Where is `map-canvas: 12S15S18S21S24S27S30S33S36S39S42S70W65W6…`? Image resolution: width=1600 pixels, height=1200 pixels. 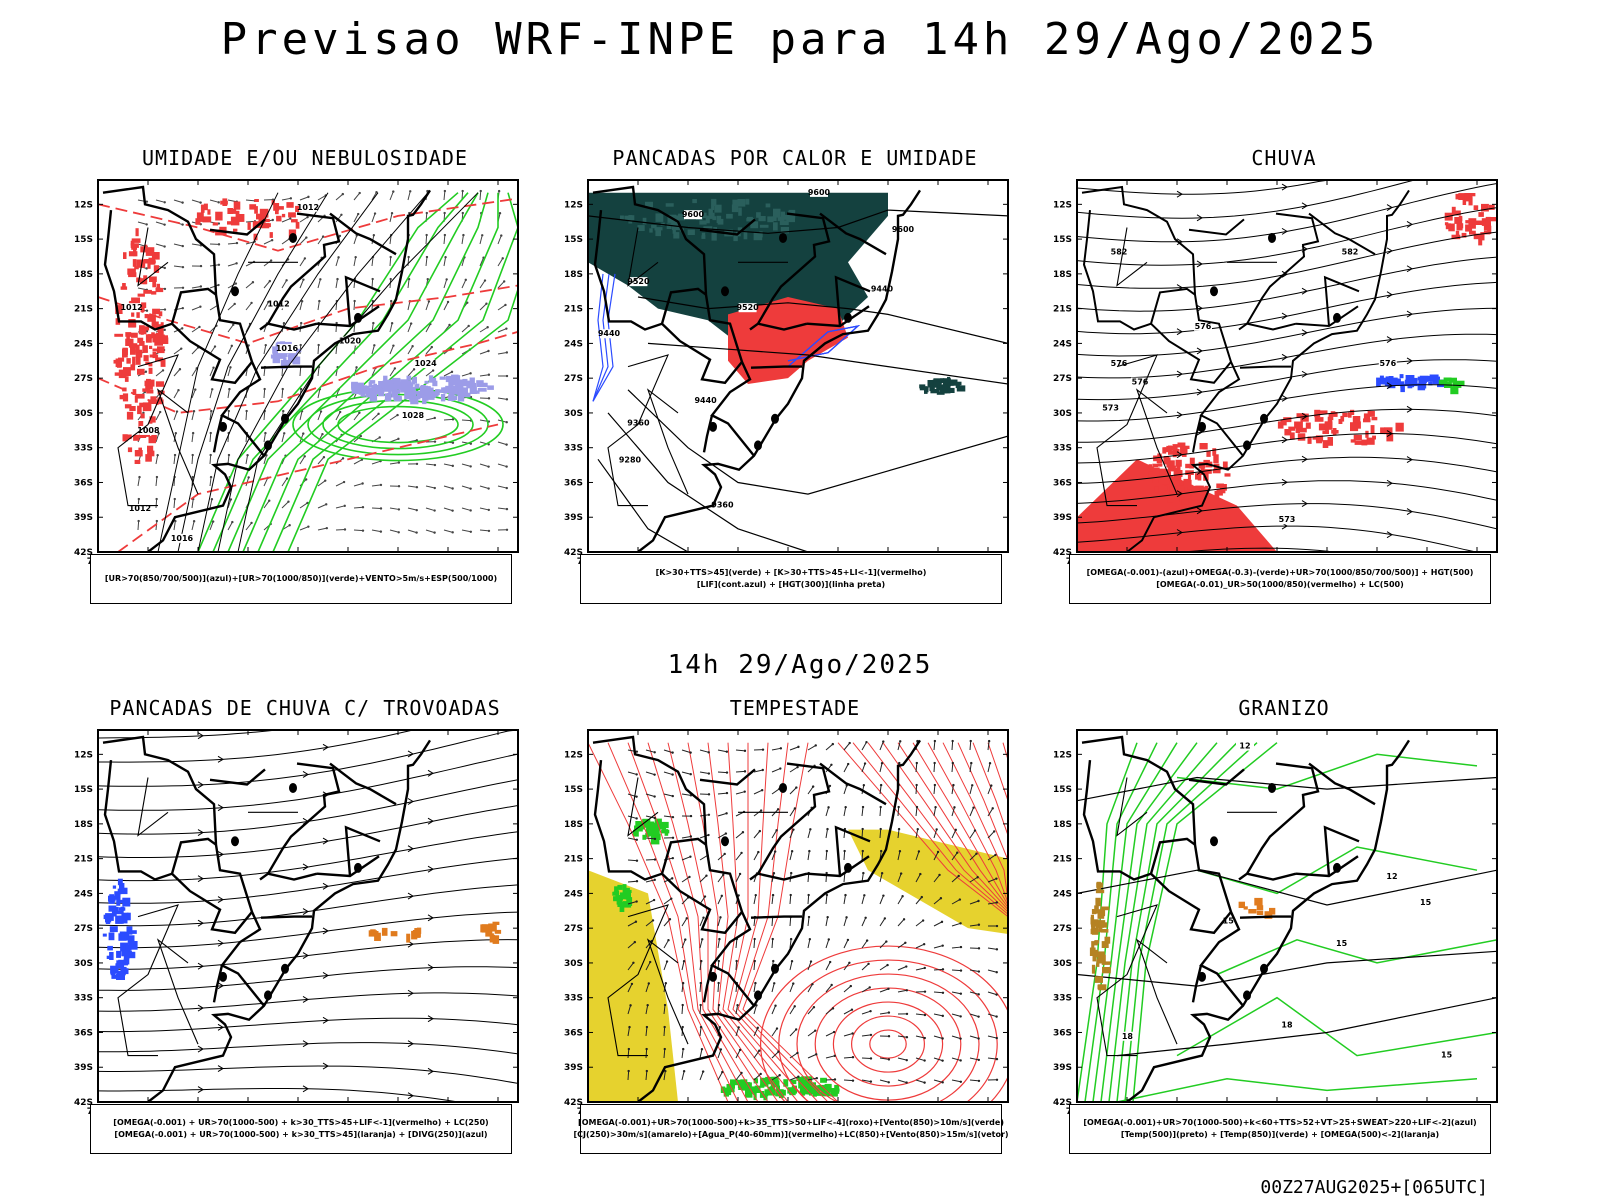 map-canvas: 12S15S18S21S24S27S30S33S36S39S42S70W65W6… is located at coordinates (296, 923).